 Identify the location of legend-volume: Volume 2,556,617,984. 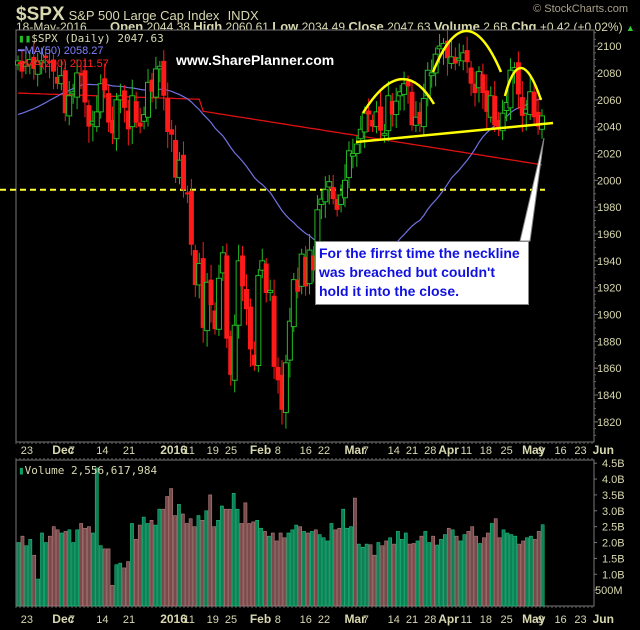
(91, 470).